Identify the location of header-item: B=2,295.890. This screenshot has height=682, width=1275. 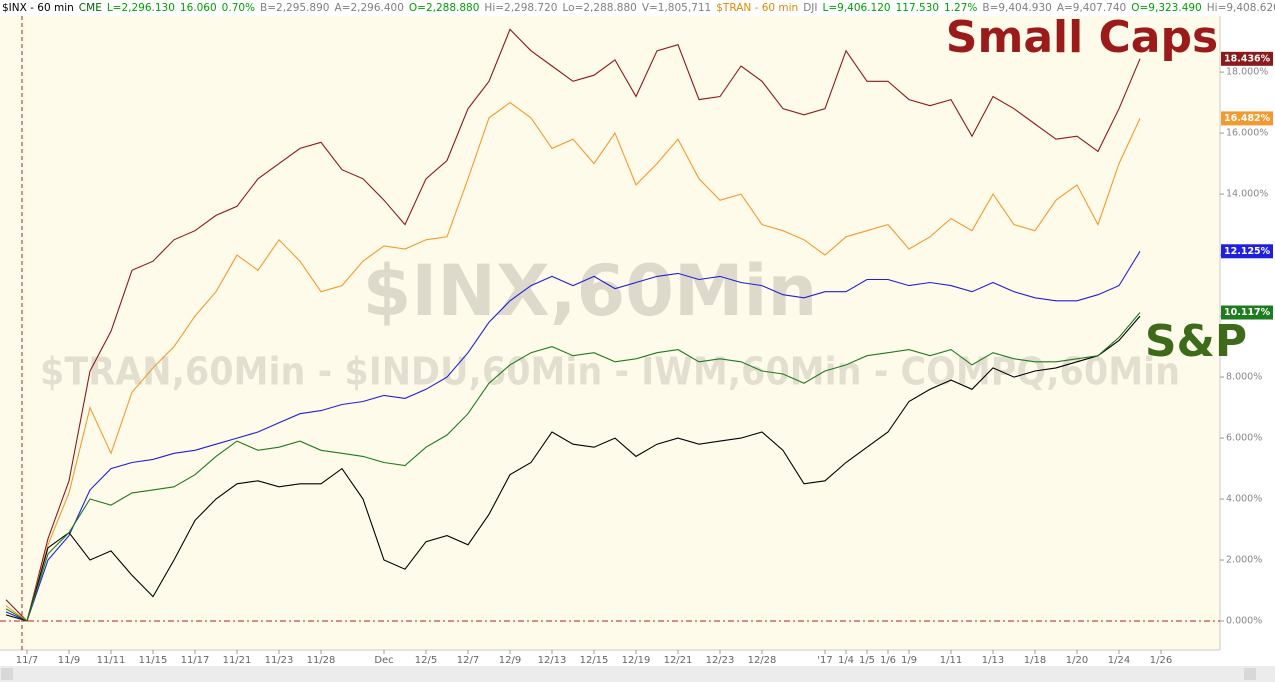
(294, 8).